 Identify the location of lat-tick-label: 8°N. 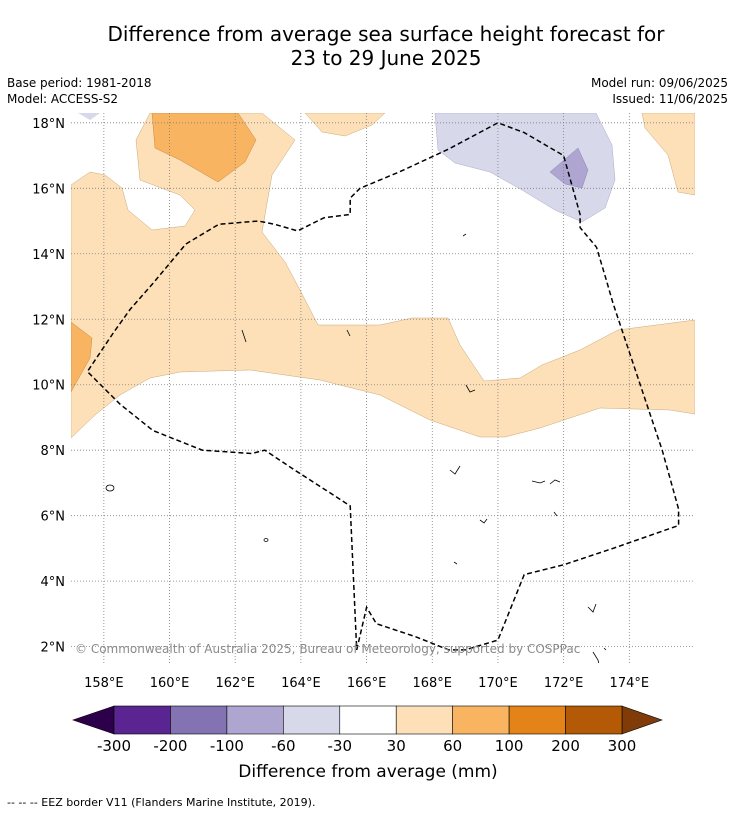
(53, 451).